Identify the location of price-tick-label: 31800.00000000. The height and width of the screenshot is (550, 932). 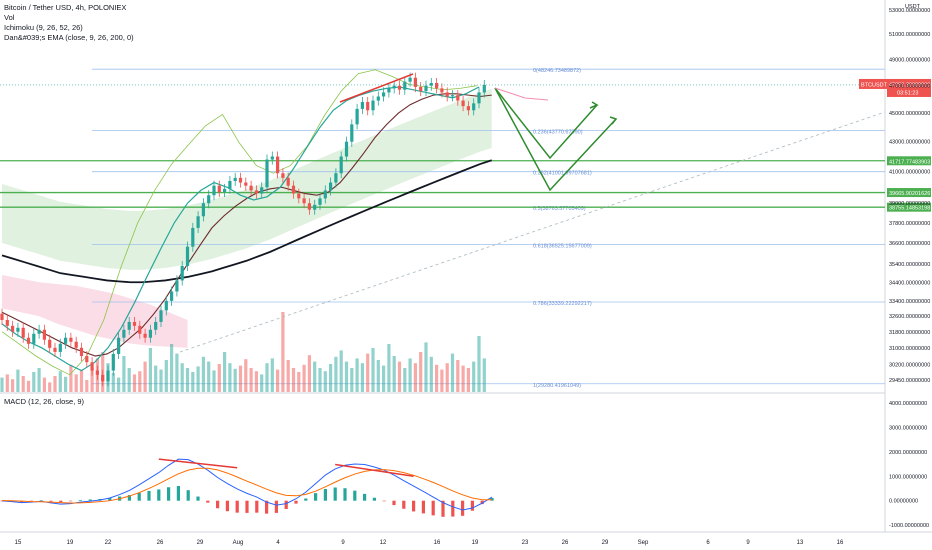
(909, 333).